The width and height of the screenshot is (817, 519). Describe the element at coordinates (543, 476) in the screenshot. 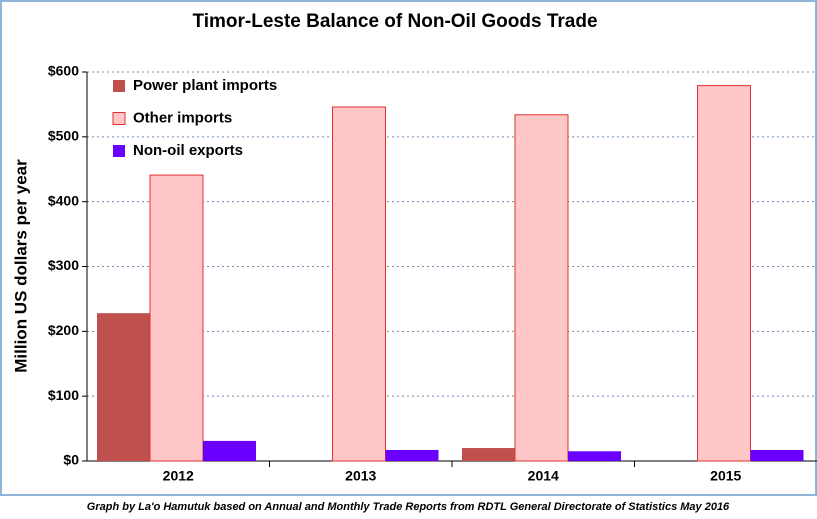

I see `x-tick-label: 2014` at that location.